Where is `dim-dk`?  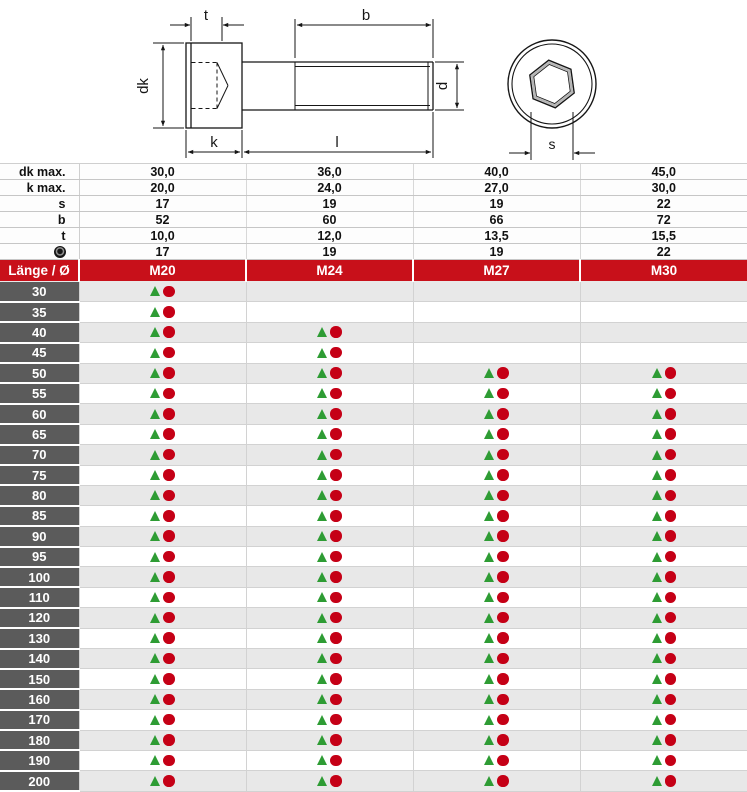
dim-dk is located at coordinates (168, 85).